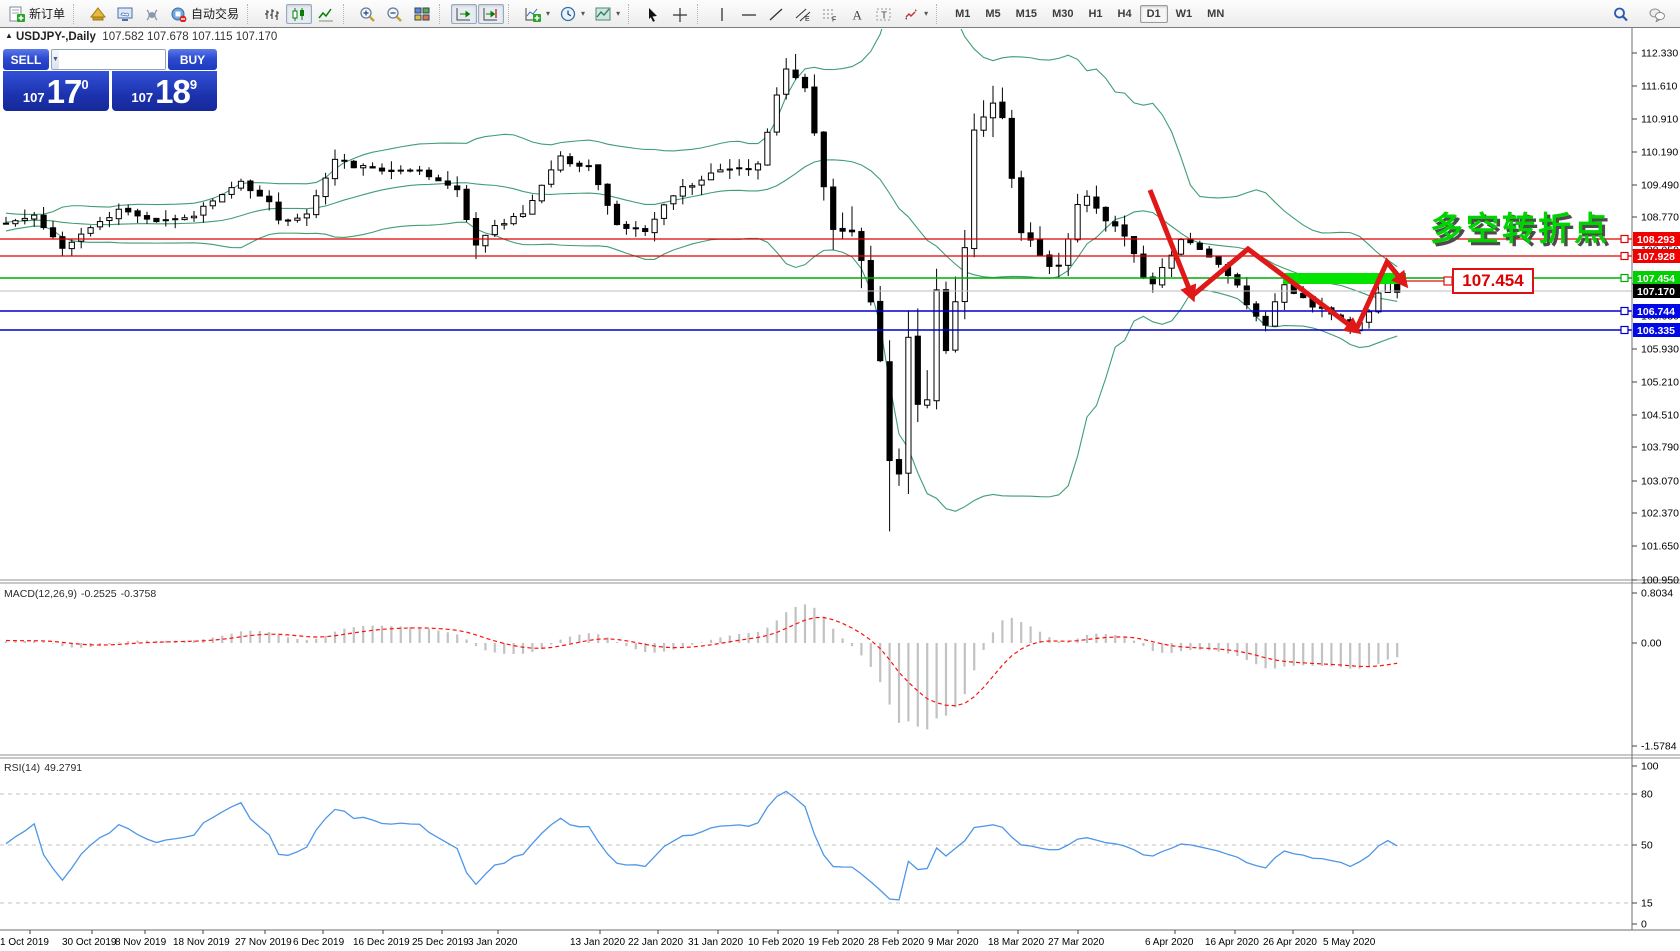 The height and width of the screenshot is (951, 1680). I want to click on svg-text: 13 Jan 2020, so click(597, 942).